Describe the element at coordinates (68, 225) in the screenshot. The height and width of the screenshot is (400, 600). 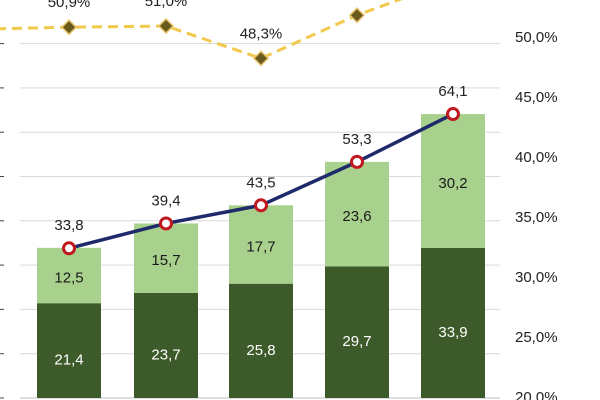
I see `total-series-value-label: 33,8` at that location.